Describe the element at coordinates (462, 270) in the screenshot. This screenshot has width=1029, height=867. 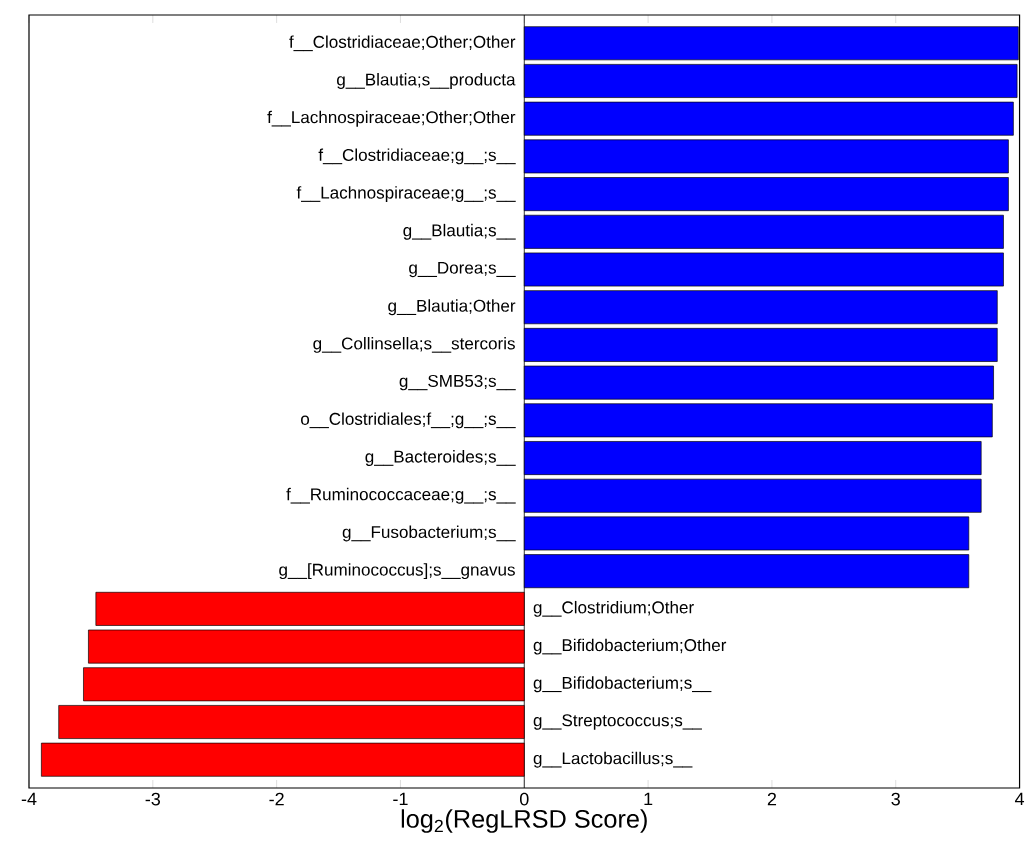
I see `y-tick-label: g__Dorea;s__` at that location.